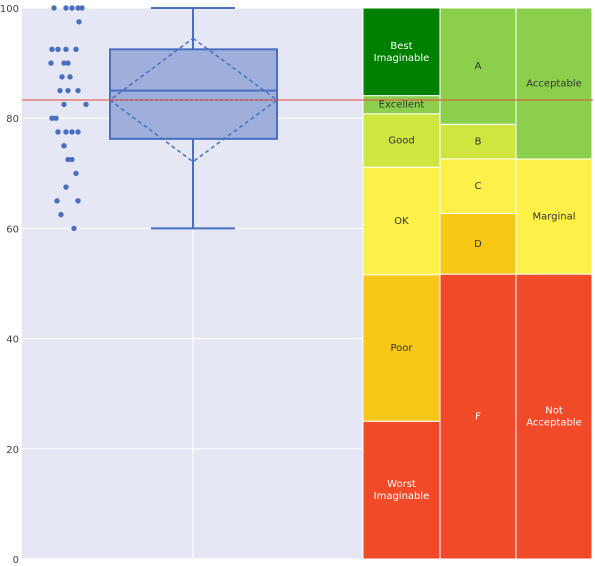 The image size is (595, 566). What do you see at coordinates (68, 118) in the screenshot?
I see `data-points` at bounding box center [68, 118].